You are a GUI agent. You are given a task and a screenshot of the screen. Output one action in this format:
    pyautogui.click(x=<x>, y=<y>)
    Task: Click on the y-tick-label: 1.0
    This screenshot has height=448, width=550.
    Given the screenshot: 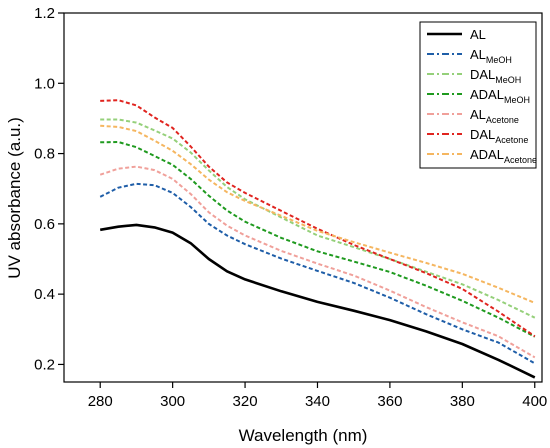 What is the action you would take?
    pyautogui.click(x=44, y=83)
    